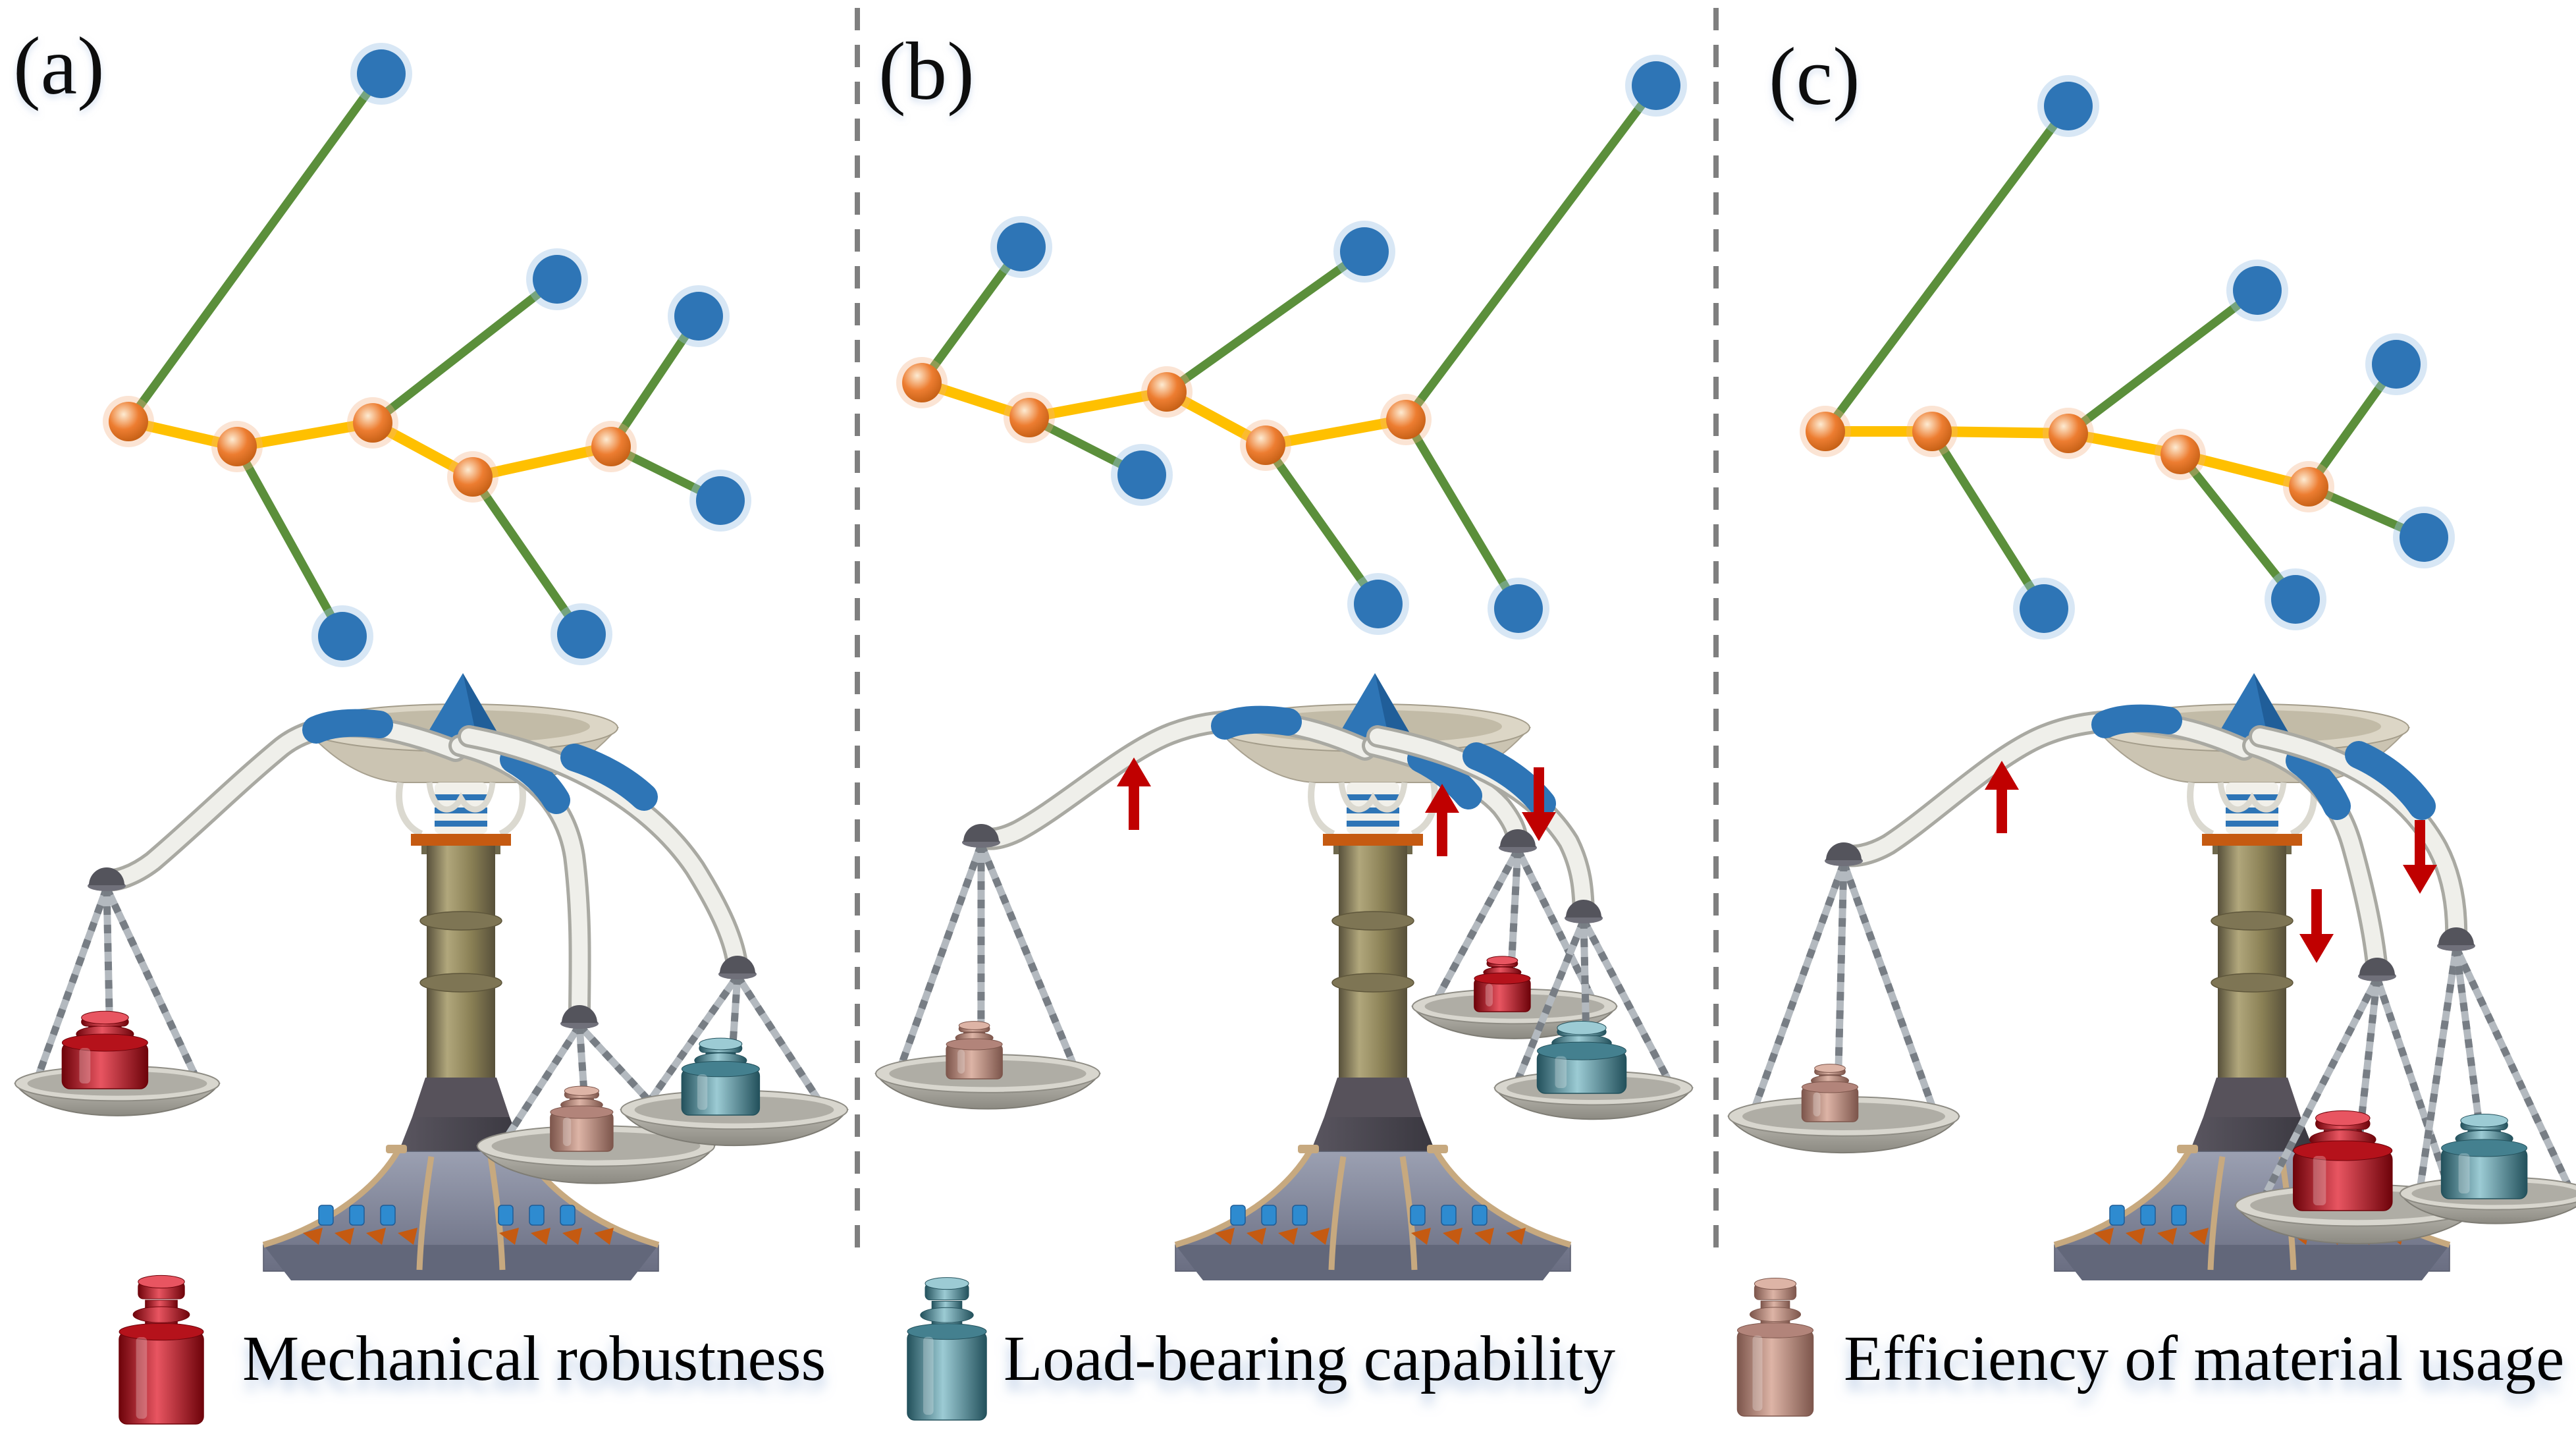 This screenshot has height=1451, width=2576. I want to click on teal-legend-weight, so click(947, 1349).